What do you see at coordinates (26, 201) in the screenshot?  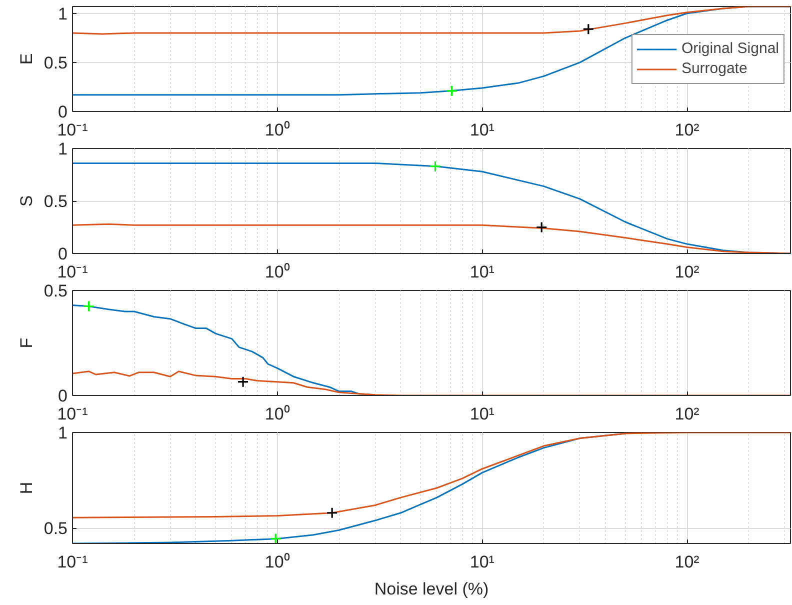 I see `y-axis-title: S` at bounding box center [26, 201].